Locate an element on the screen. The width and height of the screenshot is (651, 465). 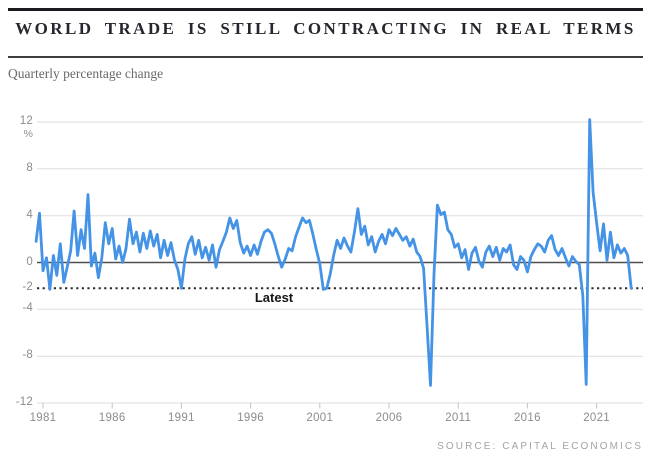
chart-subtitle: Quarterly percentage change is located at coordinates (86, 73).